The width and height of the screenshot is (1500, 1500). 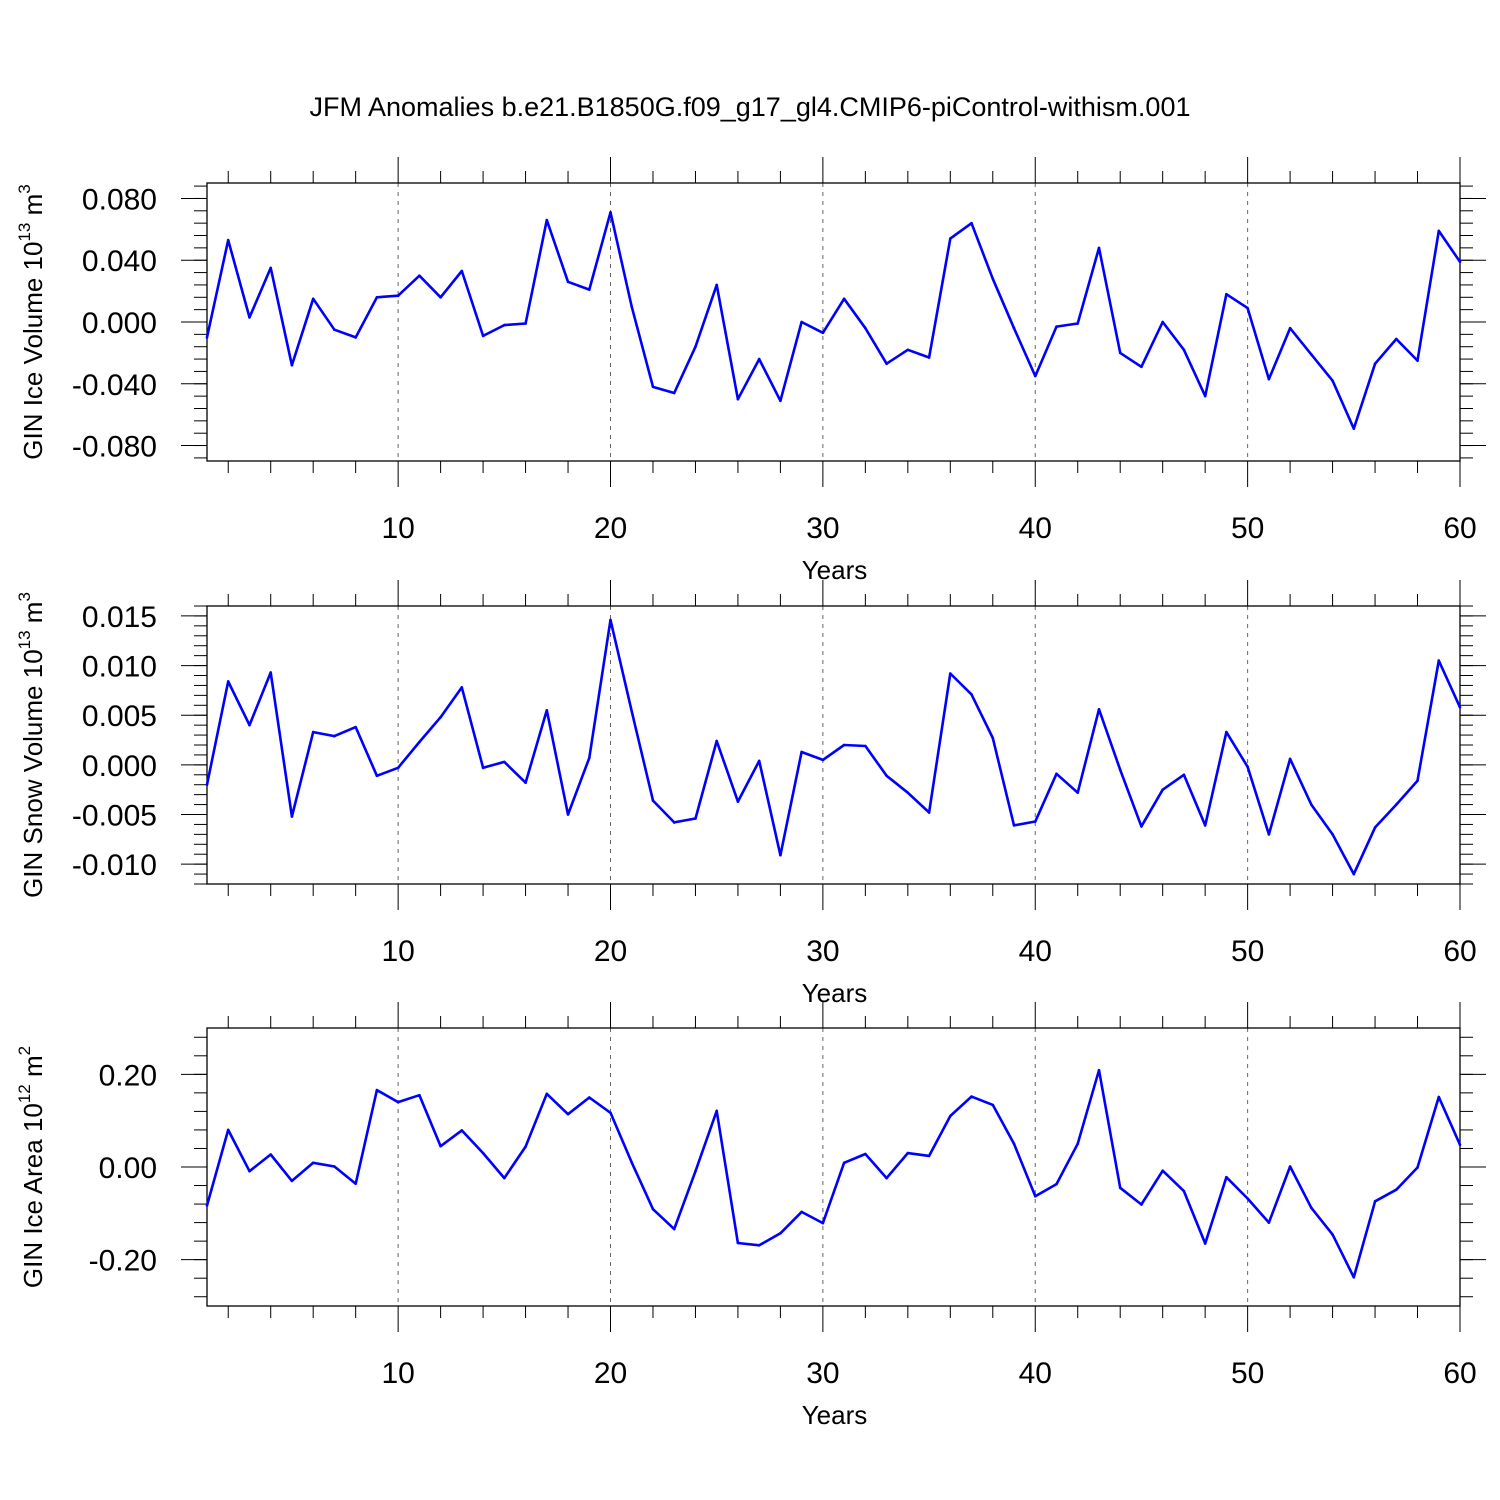 I want to click on ice-volume-x-tick-label: 30, so click(x=822, y=528).